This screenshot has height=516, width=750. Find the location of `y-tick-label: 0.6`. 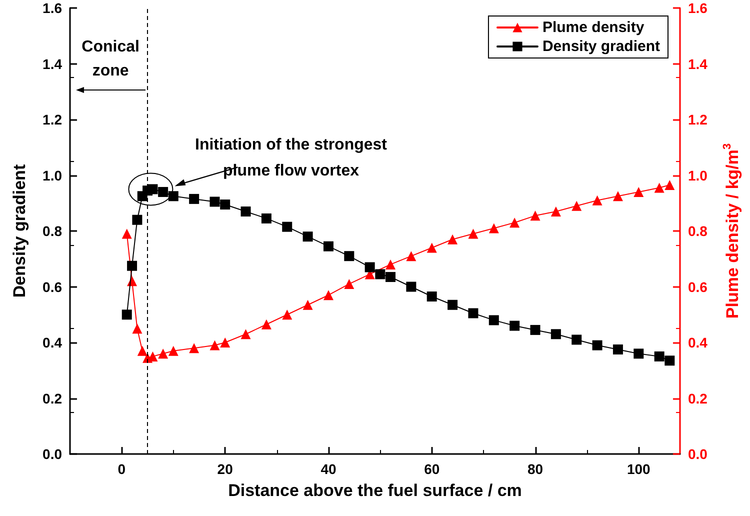

y-tick-label: 0.6 is located at coordinates (52, 286).